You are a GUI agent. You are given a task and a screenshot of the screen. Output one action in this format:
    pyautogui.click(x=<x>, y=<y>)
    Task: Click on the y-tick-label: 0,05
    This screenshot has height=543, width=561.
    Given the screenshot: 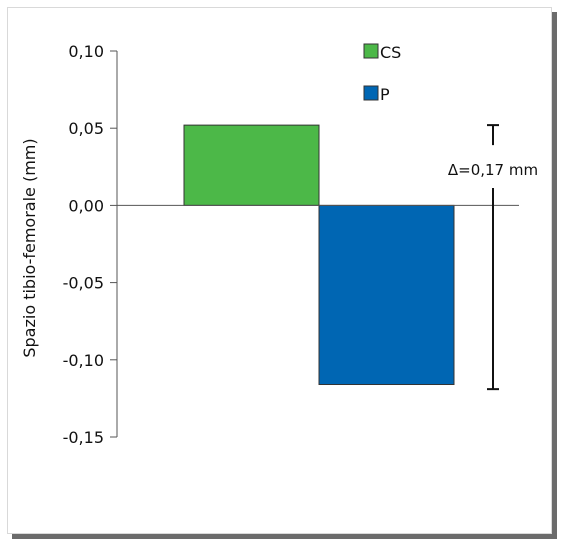 What is the action you would take?
    pyautogui.click(x=86, y=128)
    